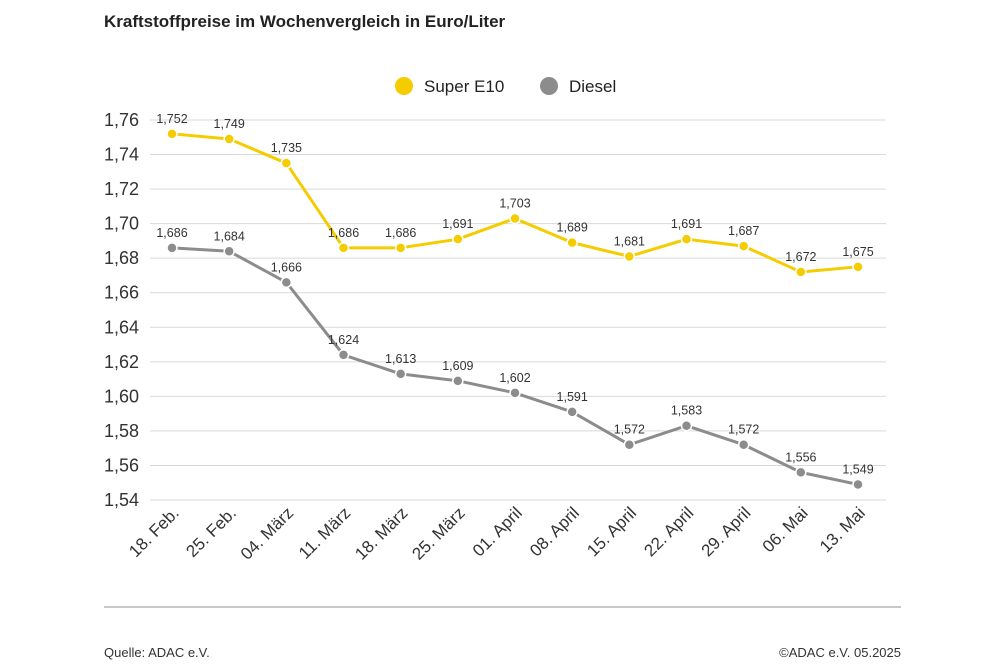 The image size is (1000, 667). Describe the element at coordinates (157, 652) in the screenshot. I see `source-note: Quelle: ADAC e.V.` at that location.